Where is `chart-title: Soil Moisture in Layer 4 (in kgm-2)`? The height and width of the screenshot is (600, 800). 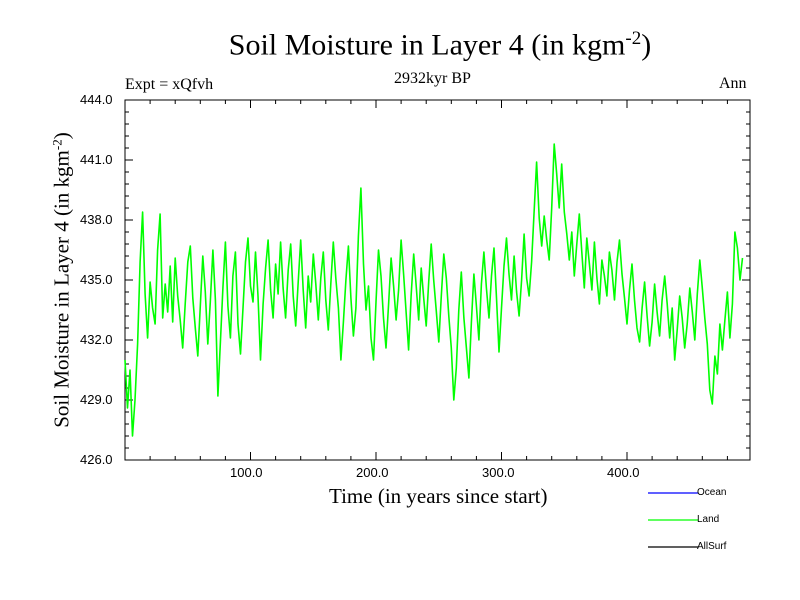 chart-title: Soil Moisture in Layer 4 (in kgm-2) is located at coordinates (400, 45).